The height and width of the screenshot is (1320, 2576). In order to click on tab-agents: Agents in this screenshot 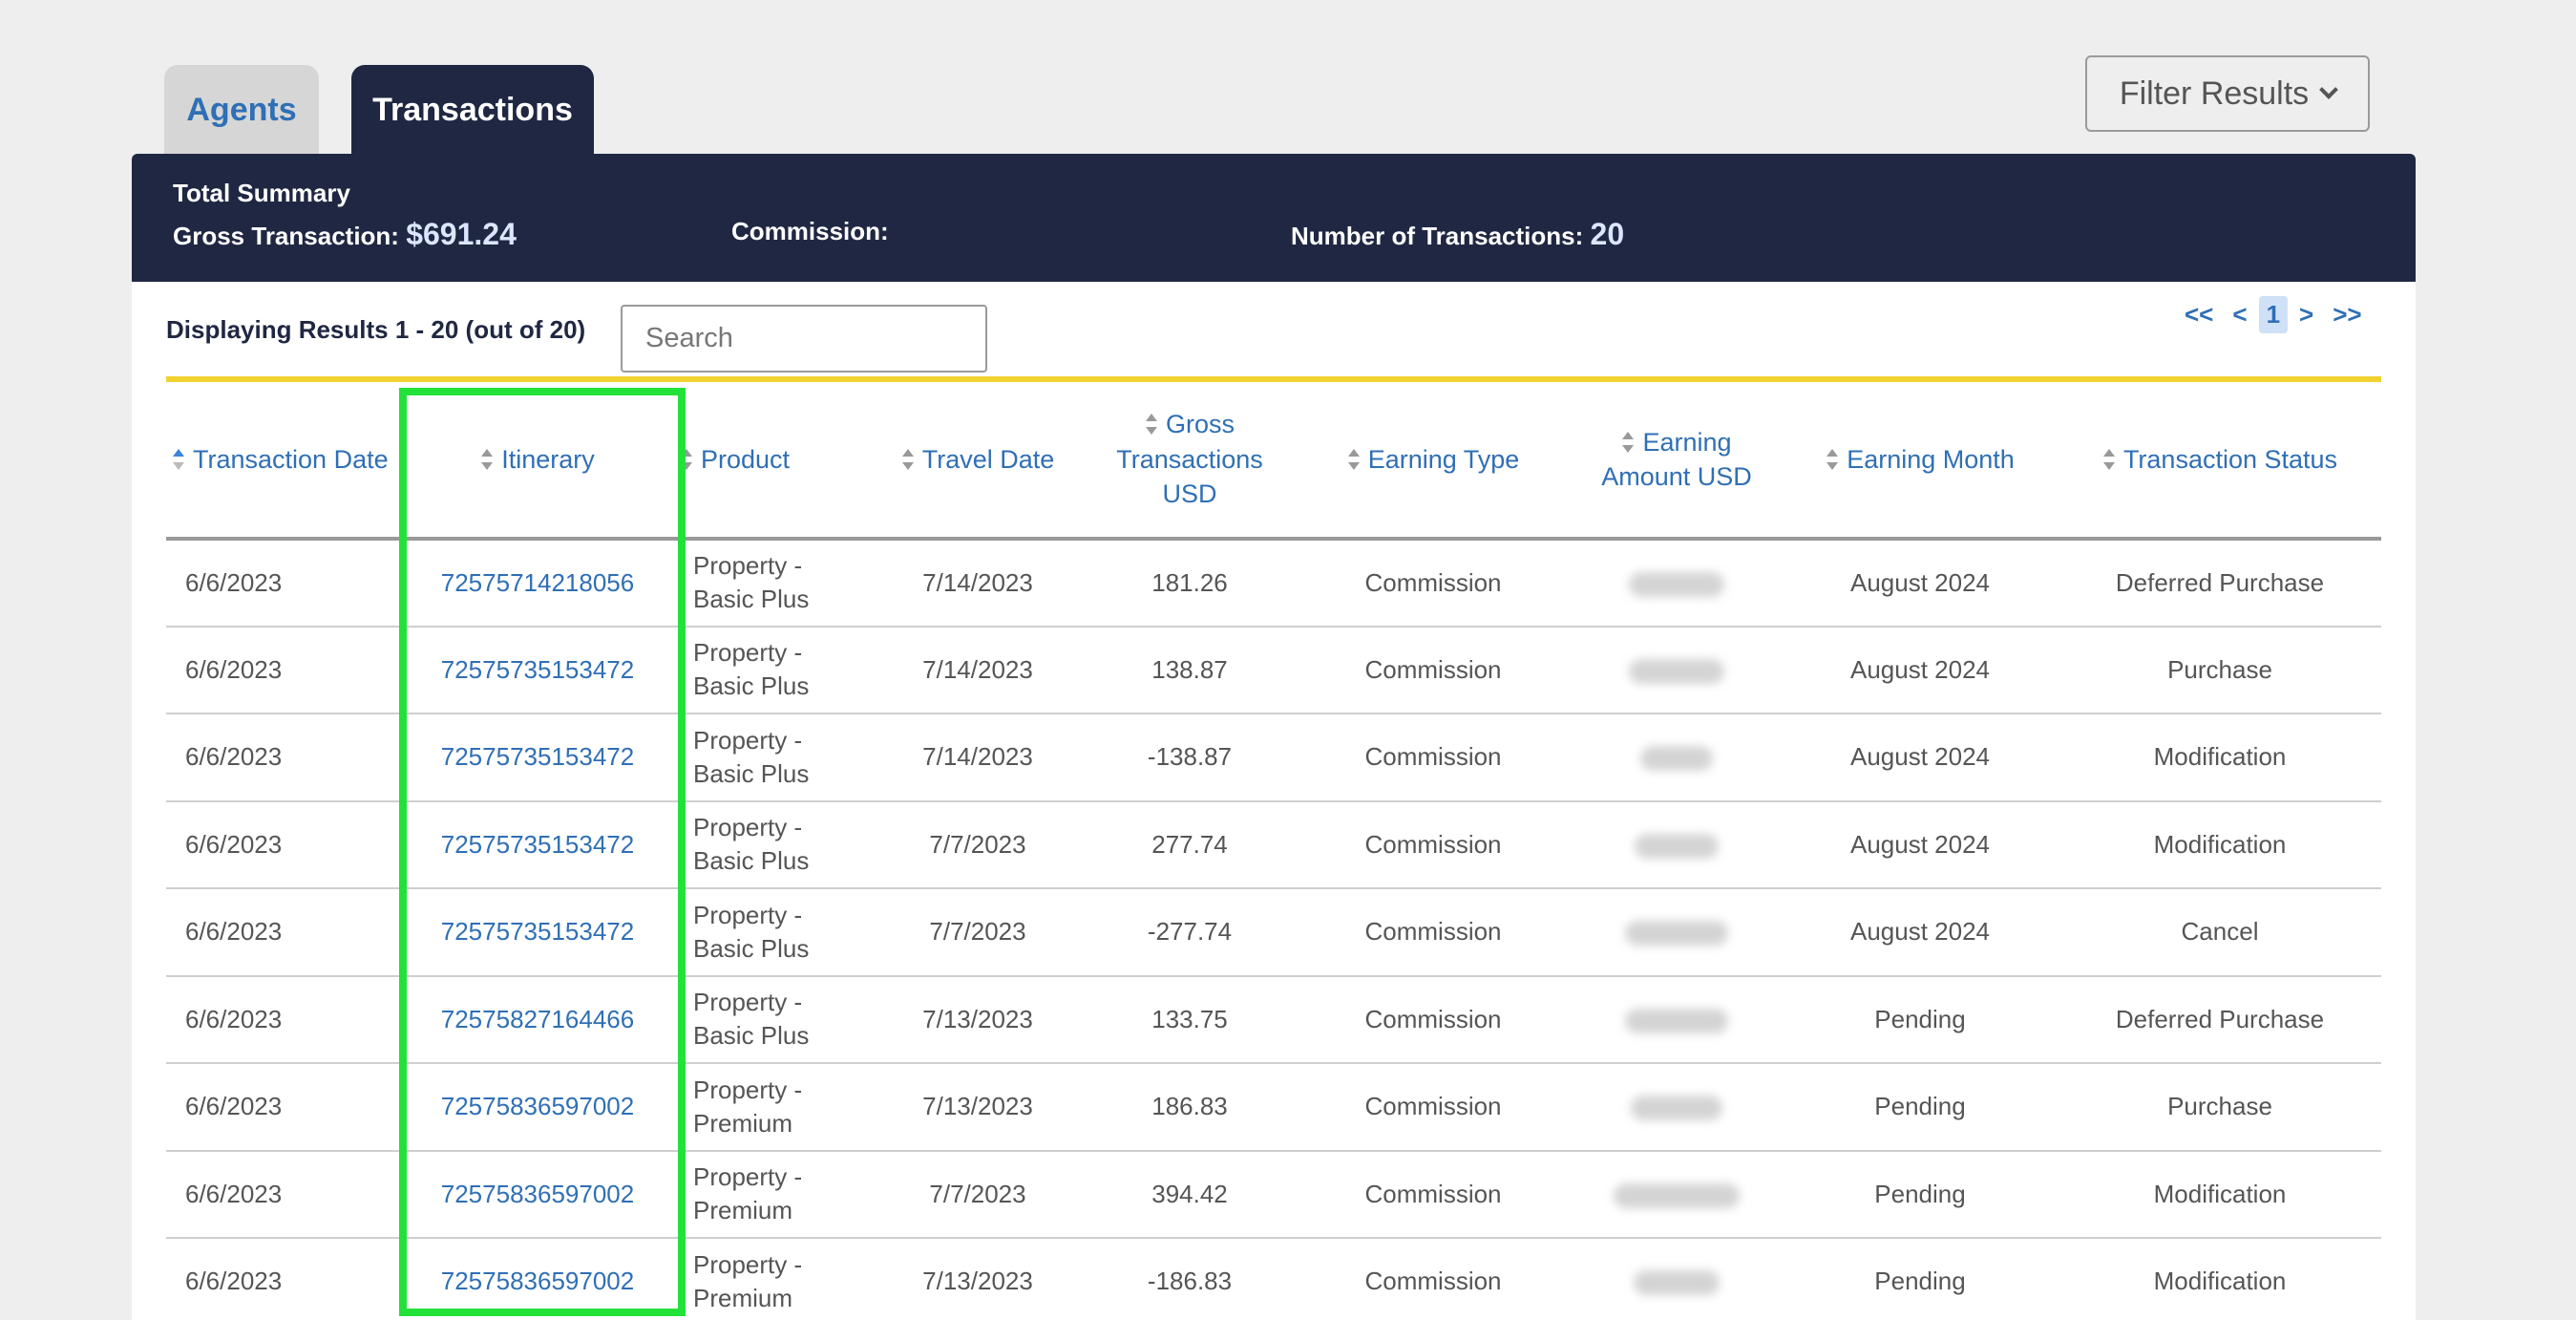, I will do `click(241, 110)`.